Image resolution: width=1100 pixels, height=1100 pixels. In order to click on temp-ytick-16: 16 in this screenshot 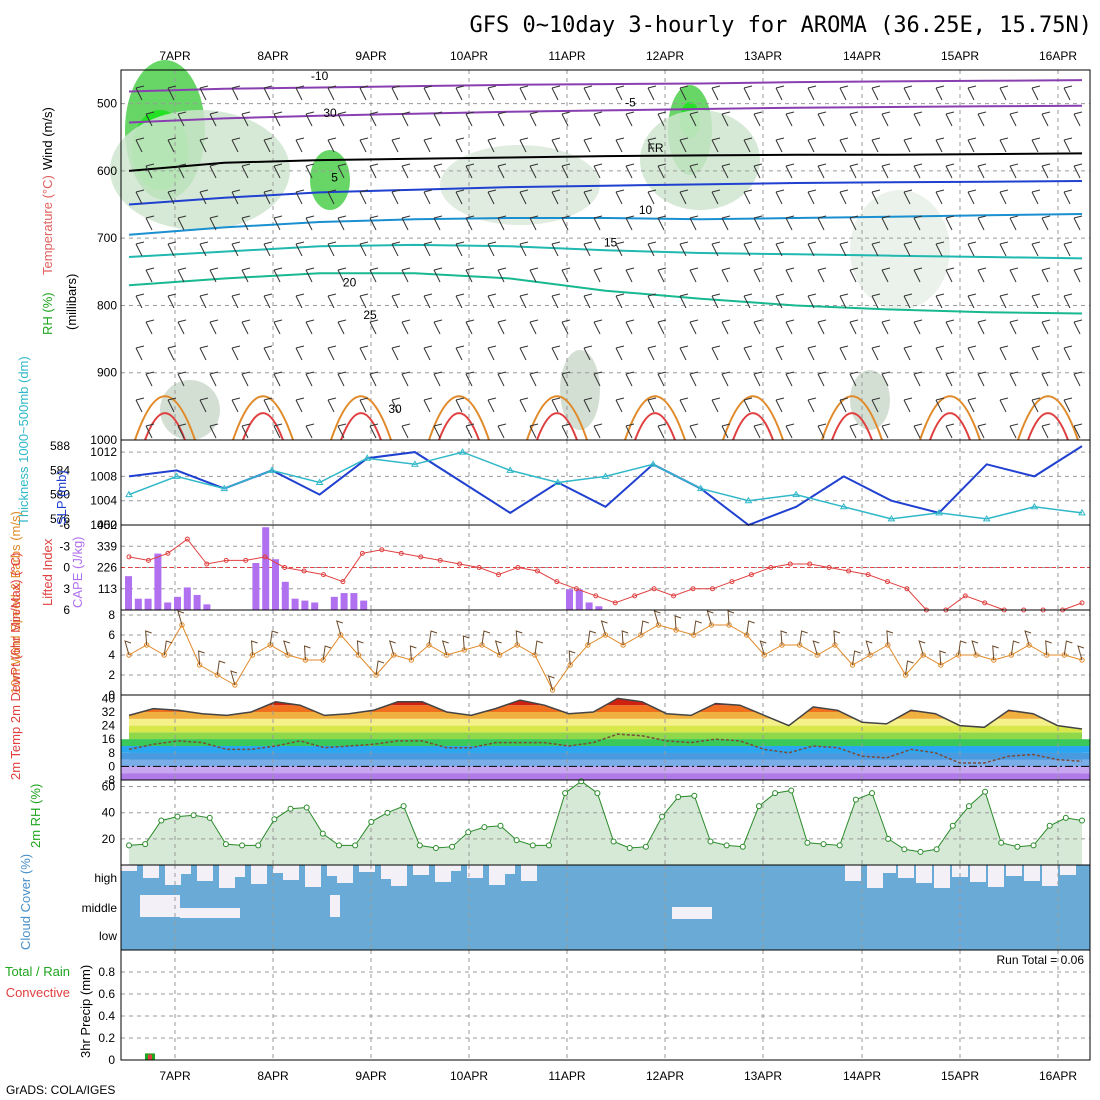, I will do `click(109, 739)`.